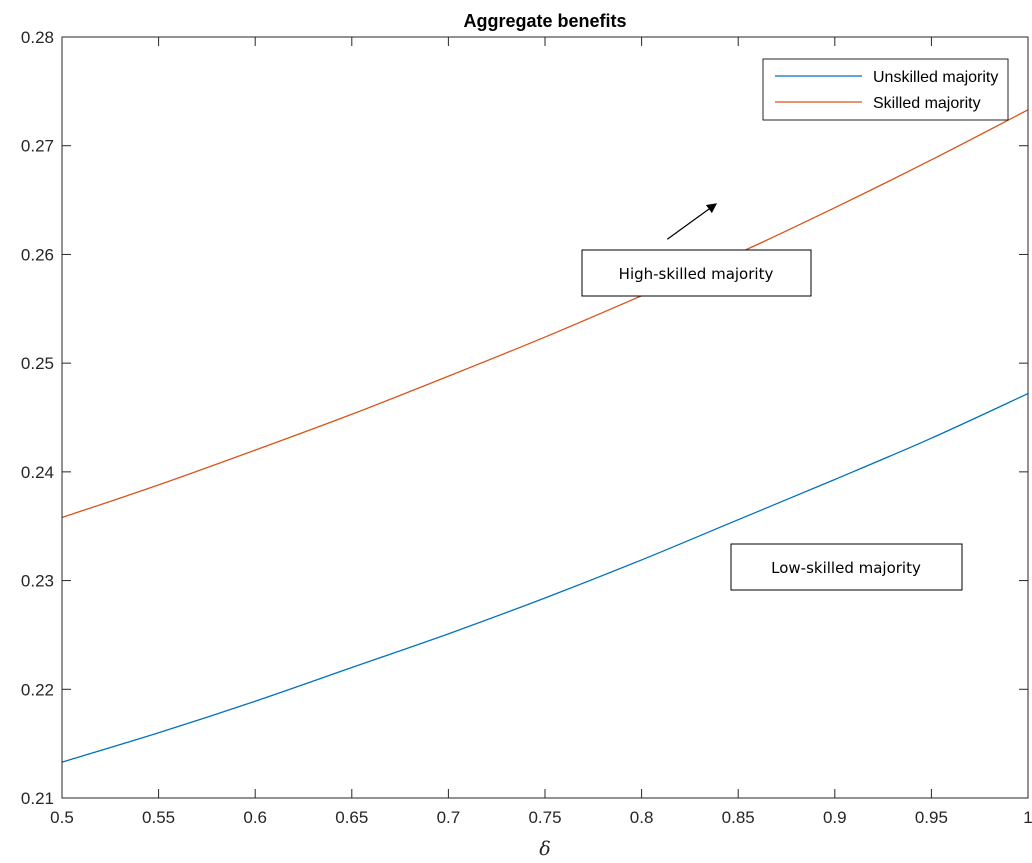 This screenshot has height=863, width=1032. What do you see at coordinates (935, 77) in the screenshot?
I see `legend-label-unskilled: Unskilled majority` at bounding box center [935, 77].